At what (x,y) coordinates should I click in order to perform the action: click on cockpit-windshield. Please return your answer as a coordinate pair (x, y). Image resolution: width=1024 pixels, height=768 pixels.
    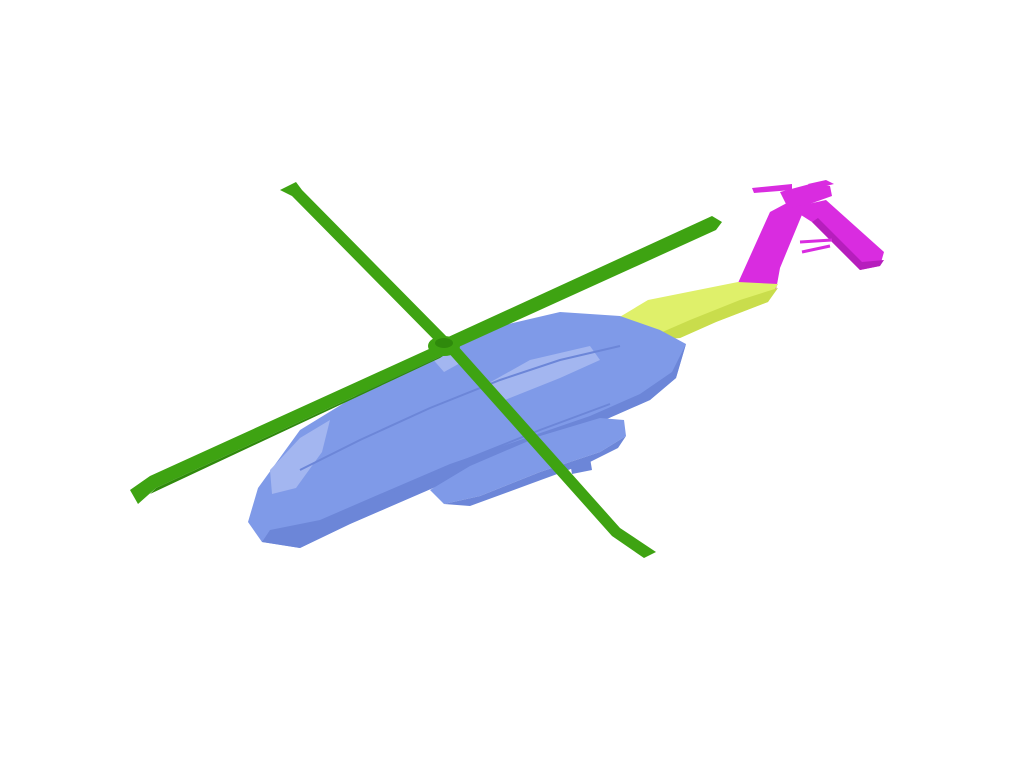
    Looking at the image, I should click on (300, 457).